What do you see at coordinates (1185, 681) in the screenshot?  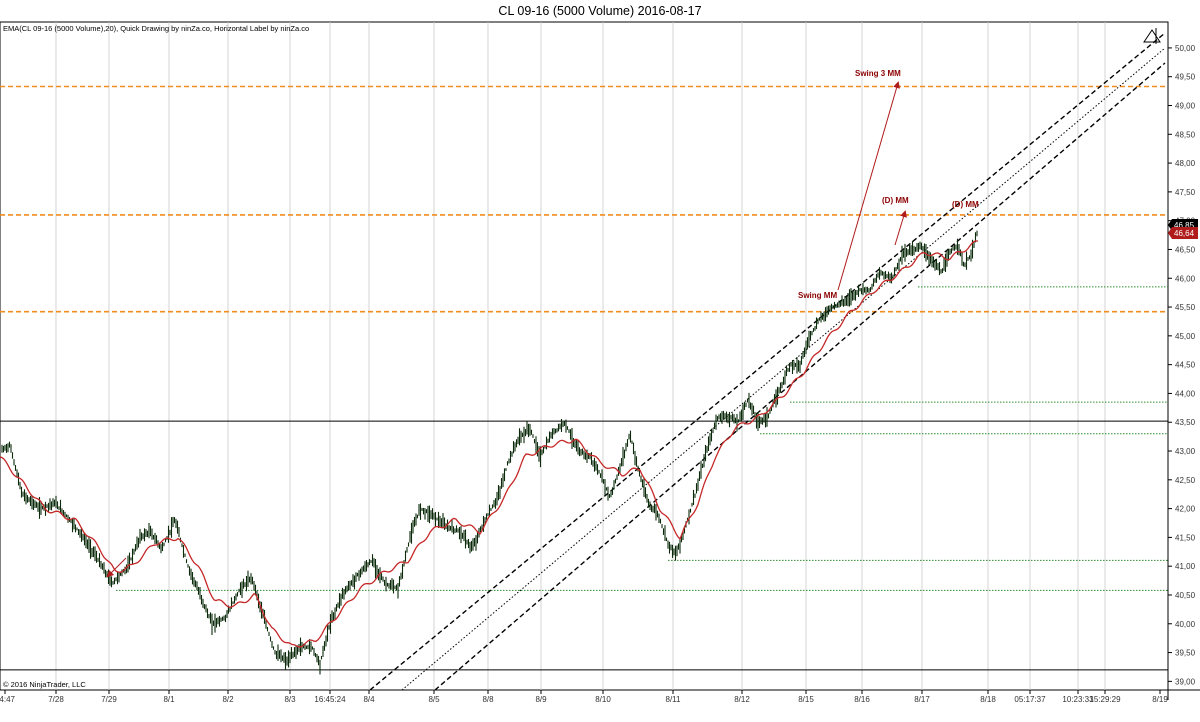 I see `y-tick-label: 39,00` at bounding box center [1185, 681].